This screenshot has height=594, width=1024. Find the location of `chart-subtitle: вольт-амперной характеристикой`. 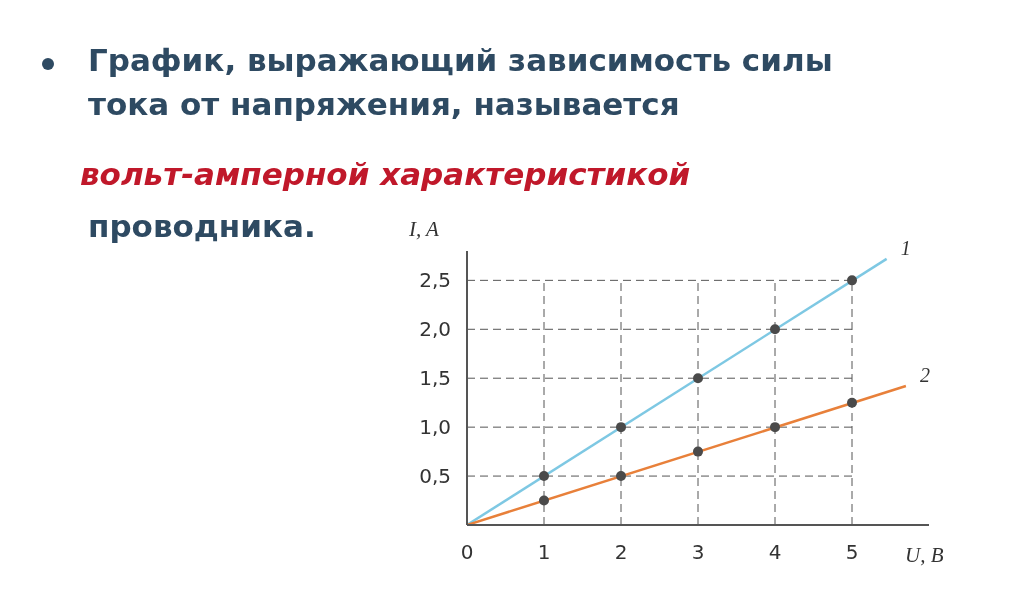

chart-subtitle: вольт-амперной характеристикой is located at coordinates (385, 174).